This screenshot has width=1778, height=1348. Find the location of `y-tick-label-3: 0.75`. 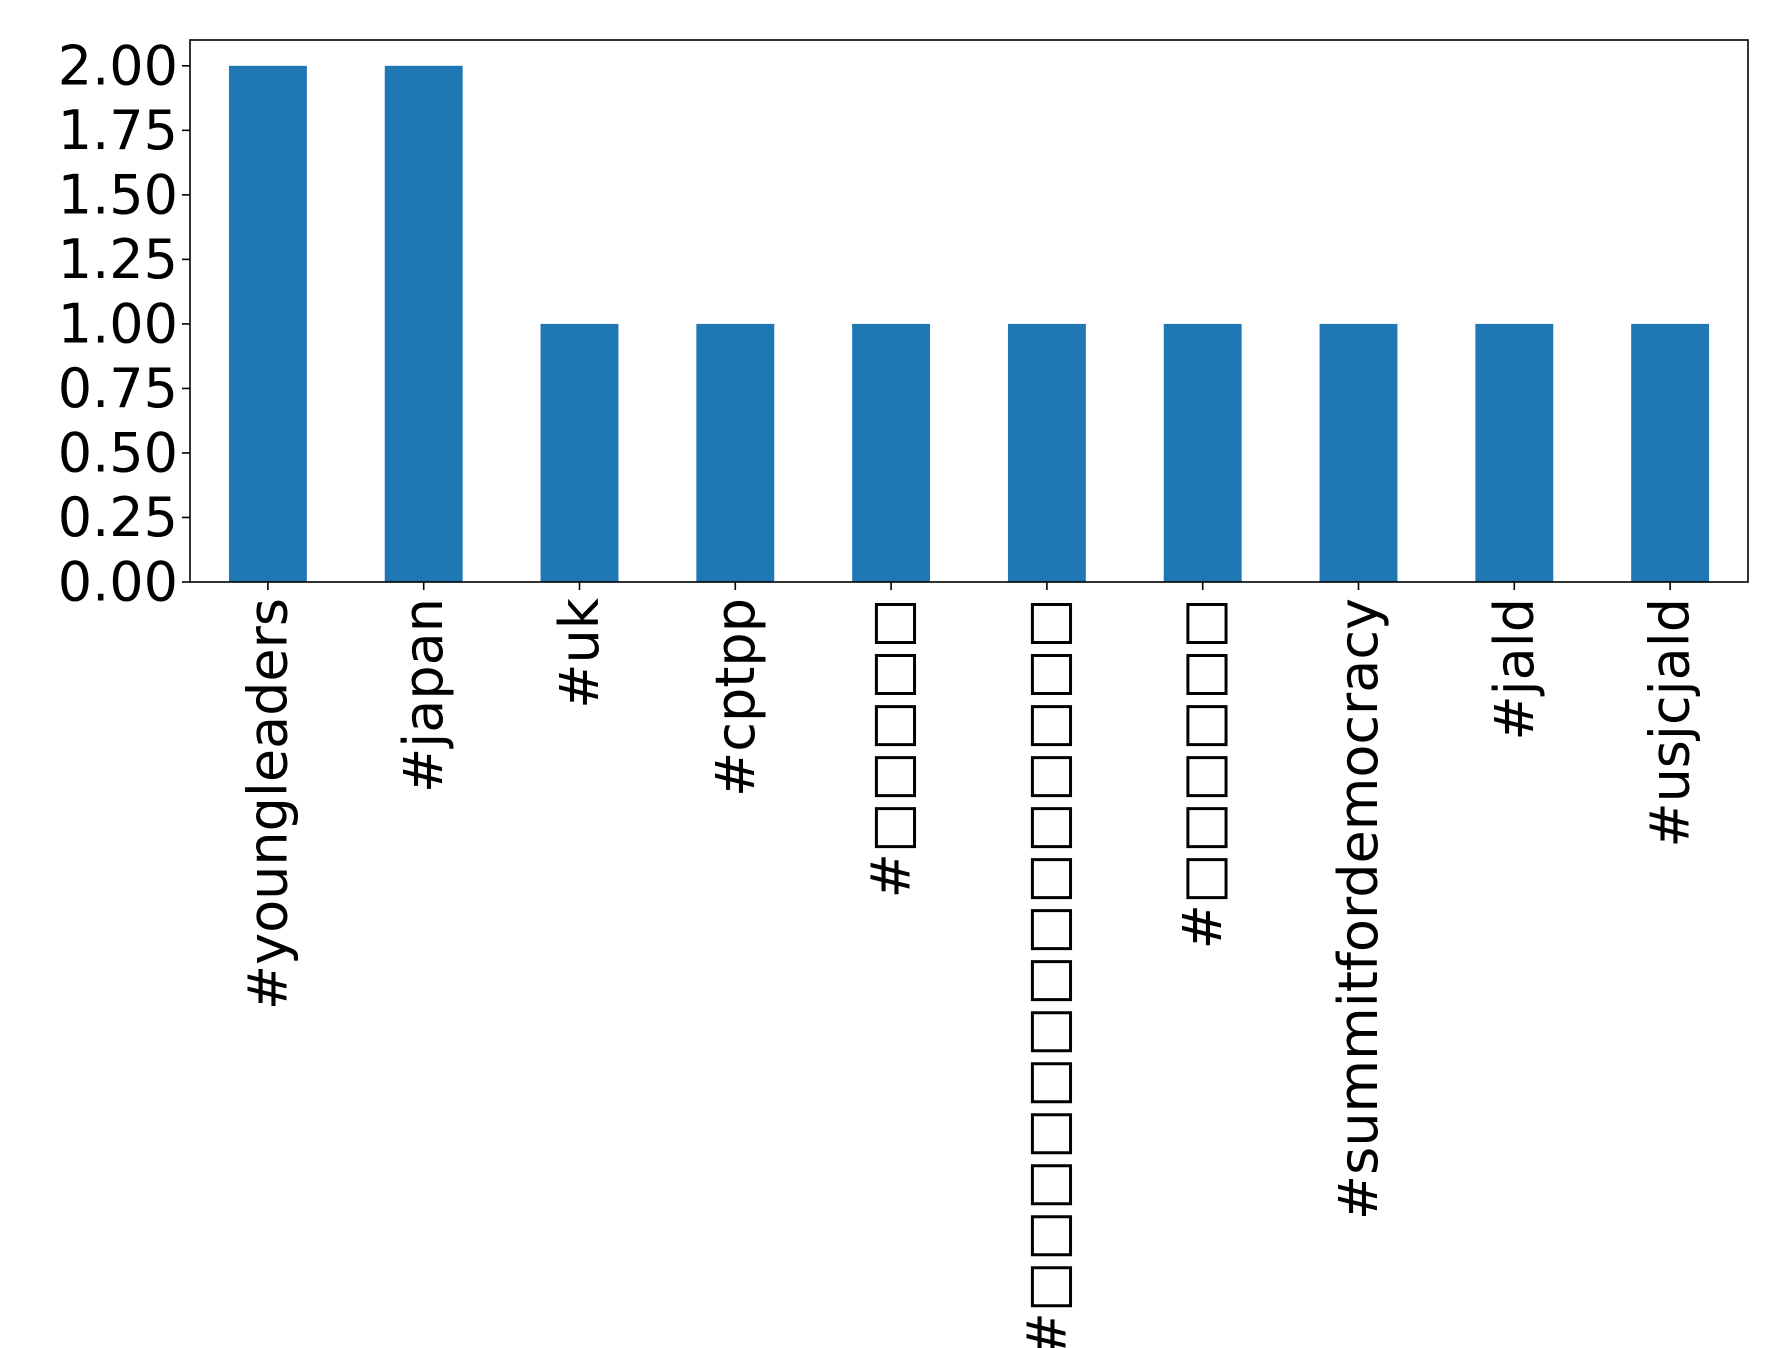

y-tick-label-3: 0.75 is located at coordinates (118, 388).